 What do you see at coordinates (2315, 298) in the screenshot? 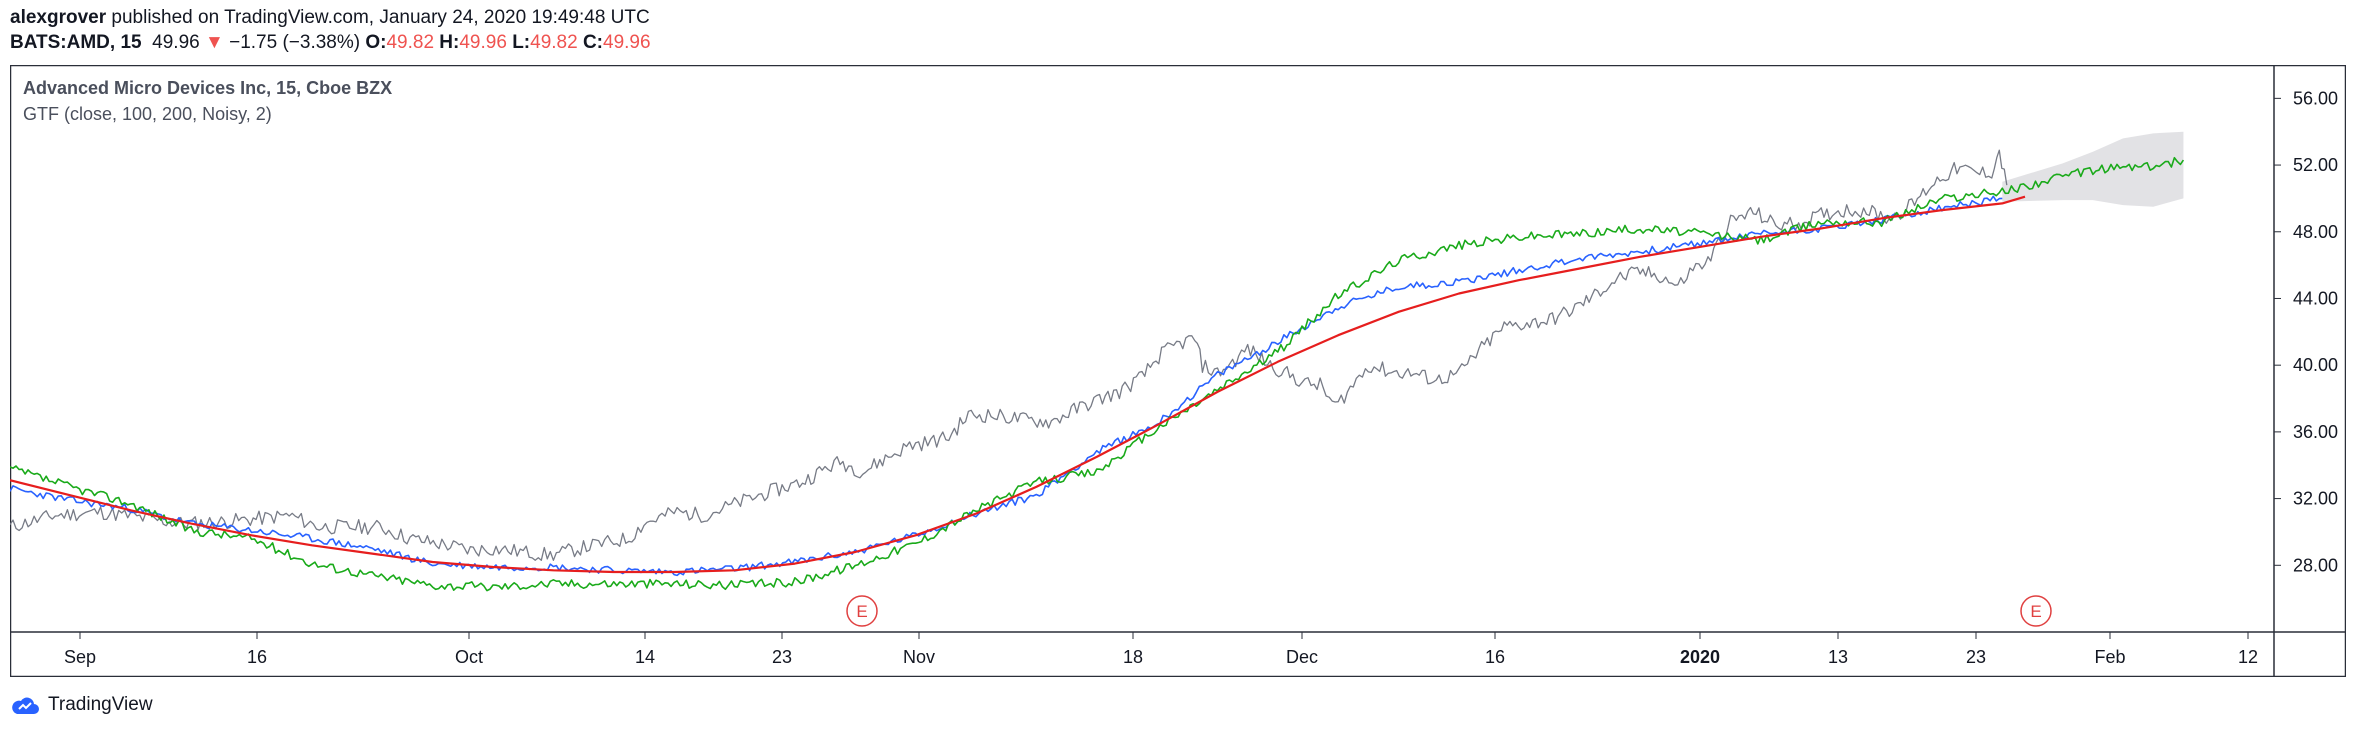
I see `y-tick-label: 44.00` at bounding box center [2315, 298].